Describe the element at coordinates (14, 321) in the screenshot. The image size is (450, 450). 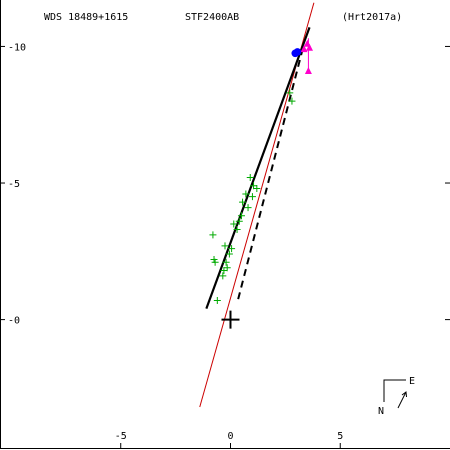
I see `y-tick-label: -0` at that location.